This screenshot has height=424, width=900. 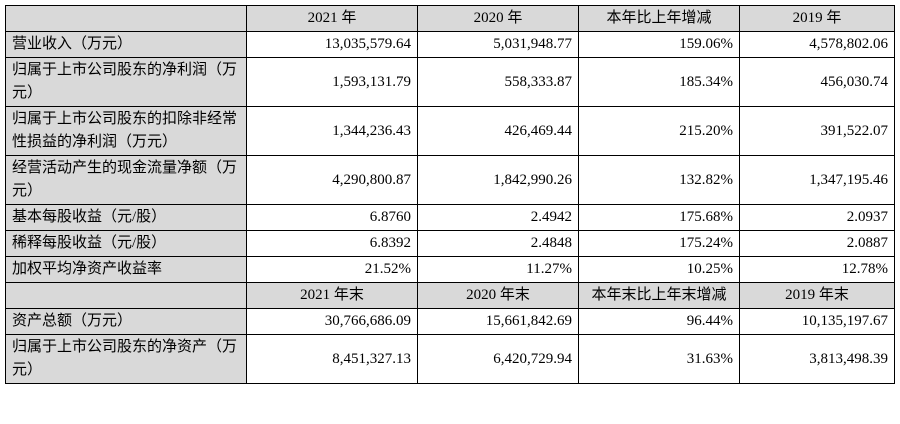 I want to click on row-label: 营业收入（万元）, so click(x=126, y=44).